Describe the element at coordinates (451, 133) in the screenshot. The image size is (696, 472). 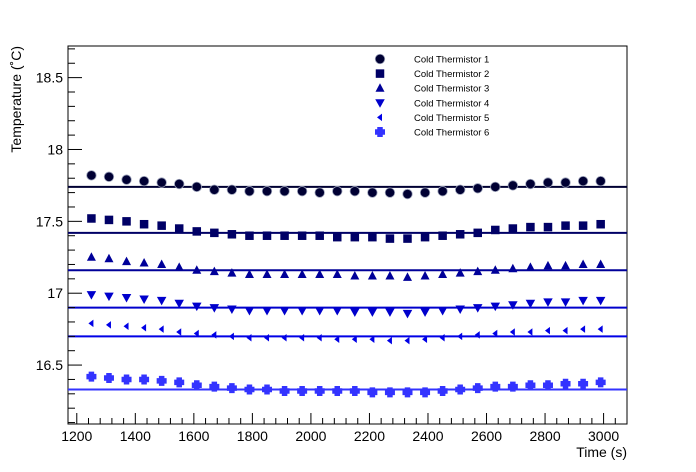
I see `legend-label: Cold Thermistor 6` at that location.